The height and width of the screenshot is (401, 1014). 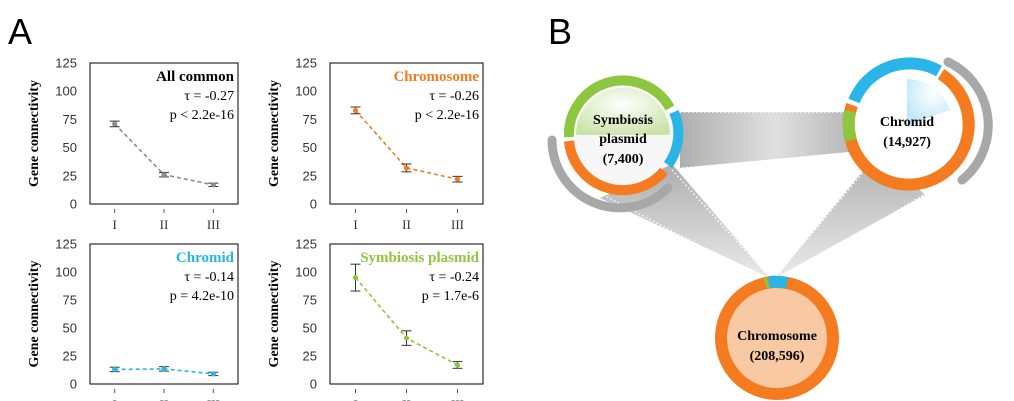 I want to click on chromosome-arc-green, so click(x=766, y=282).